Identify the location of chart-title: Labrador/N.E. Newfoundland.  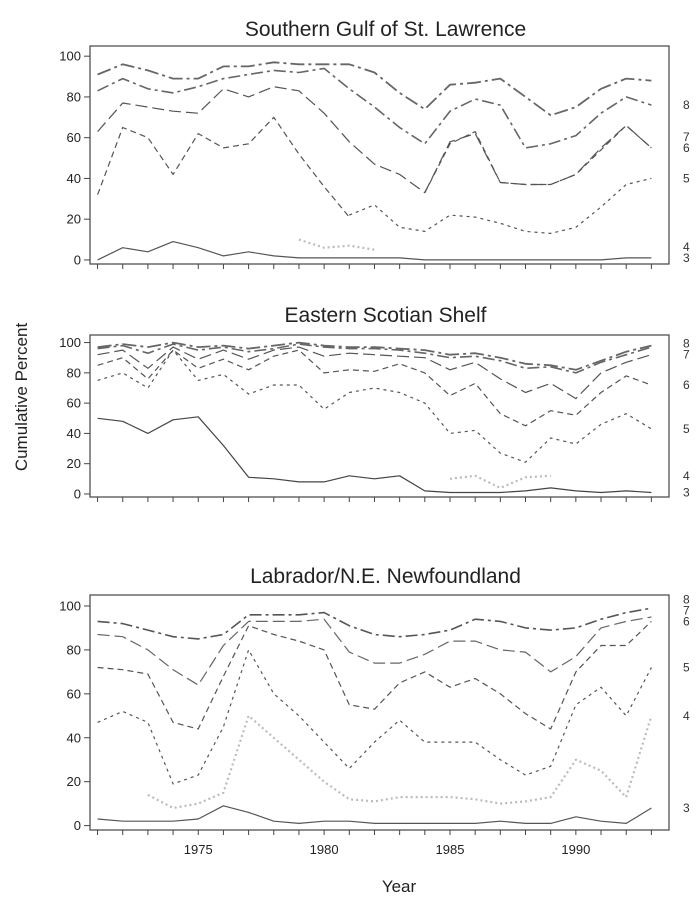
(385, 576).